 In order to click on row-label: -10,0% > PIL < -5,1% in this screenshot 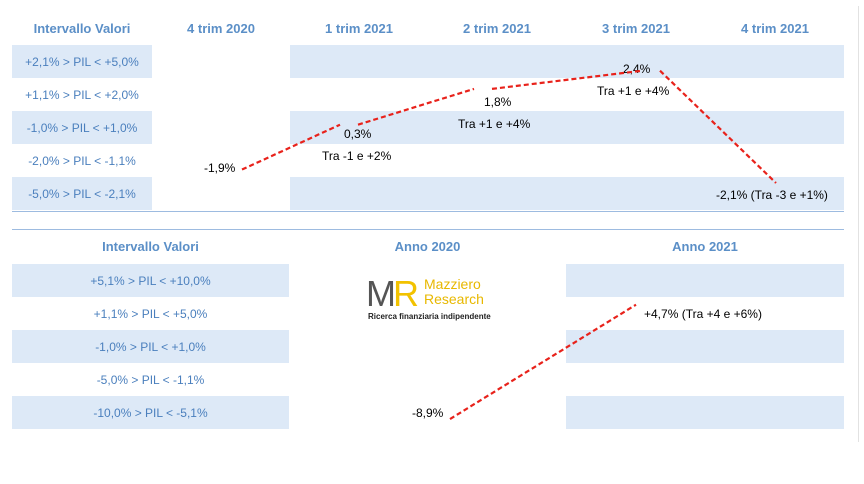, I will do `click(150, 413)`.